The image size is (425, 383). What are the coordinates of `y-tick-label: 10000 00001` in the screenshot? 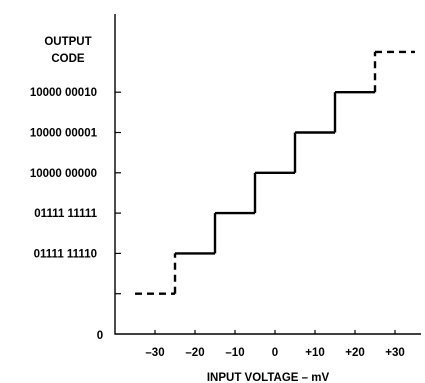 It's located at (64, 134).